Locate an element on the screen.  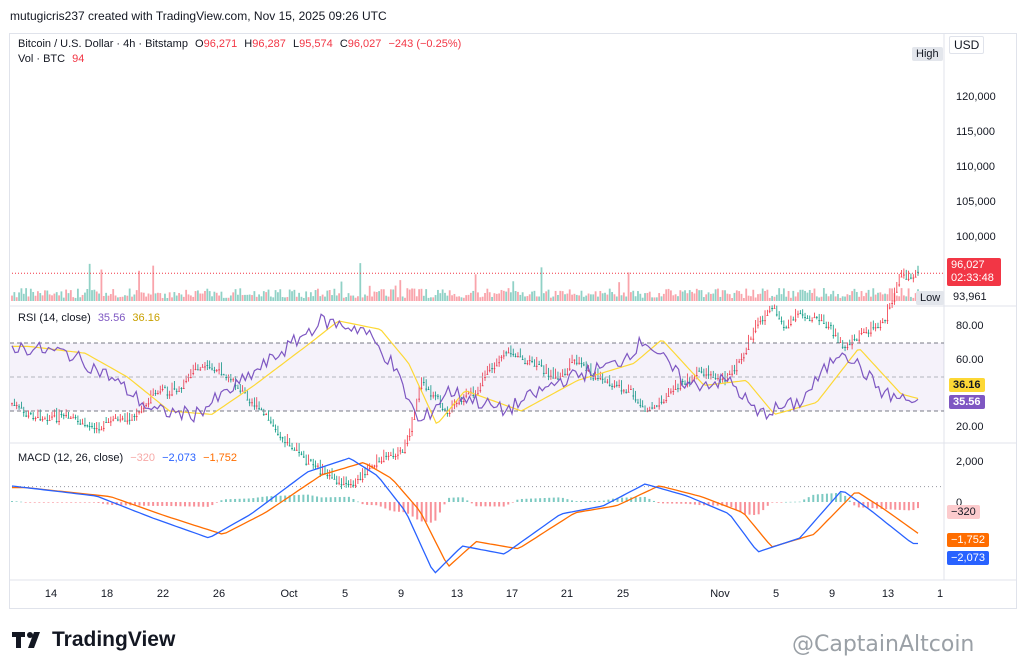
ohlc-open-value: 96,271 is located at coordinates (220, 44).